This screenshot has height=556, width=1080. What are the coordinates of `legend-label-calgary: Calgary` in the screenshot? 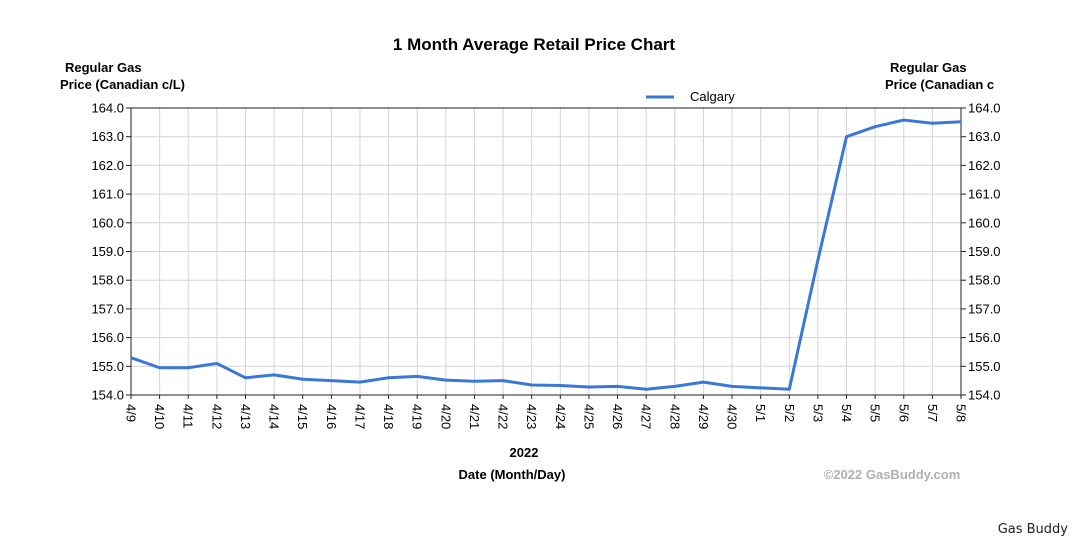 It's located at (712, 96).